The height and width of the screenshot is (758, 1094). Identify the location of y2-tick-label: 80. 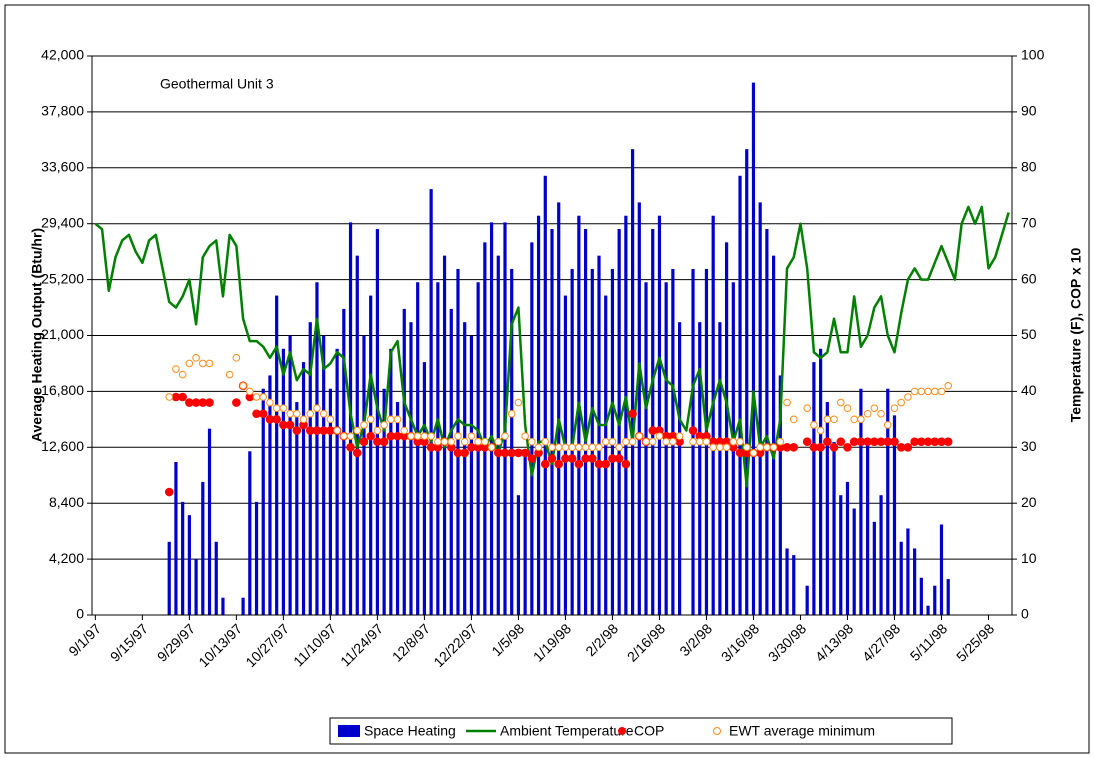
(1029, 167).